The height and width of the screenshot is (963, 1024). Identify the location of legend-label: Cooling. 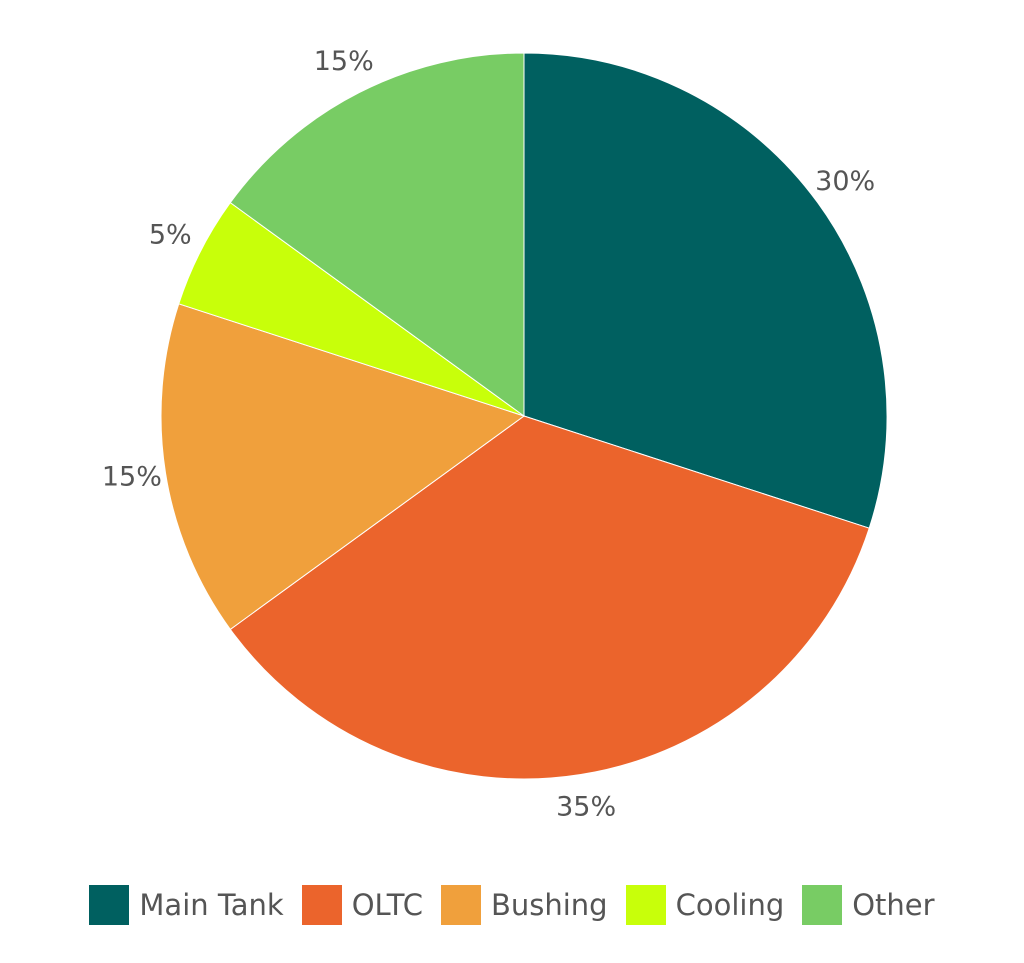
(730, 905).